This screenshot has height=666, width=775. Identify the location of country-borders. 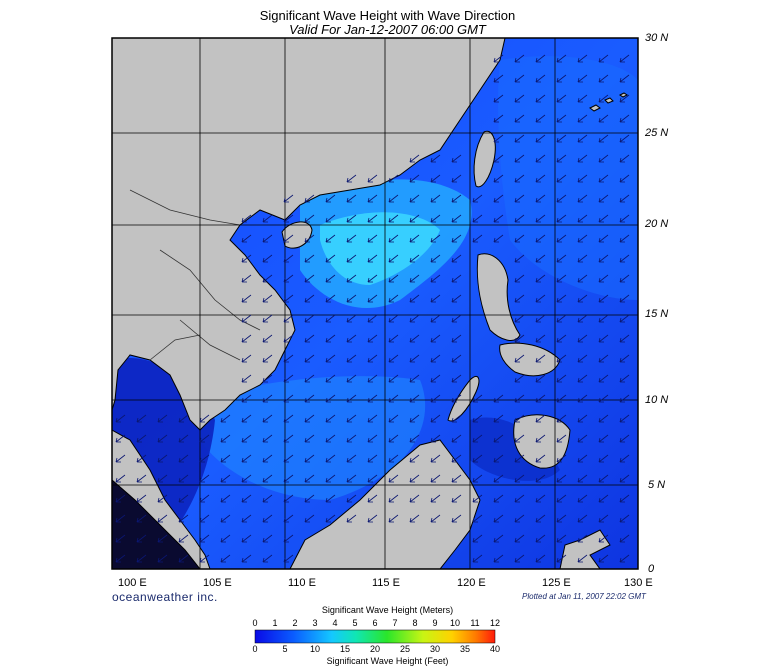
(195, 275).